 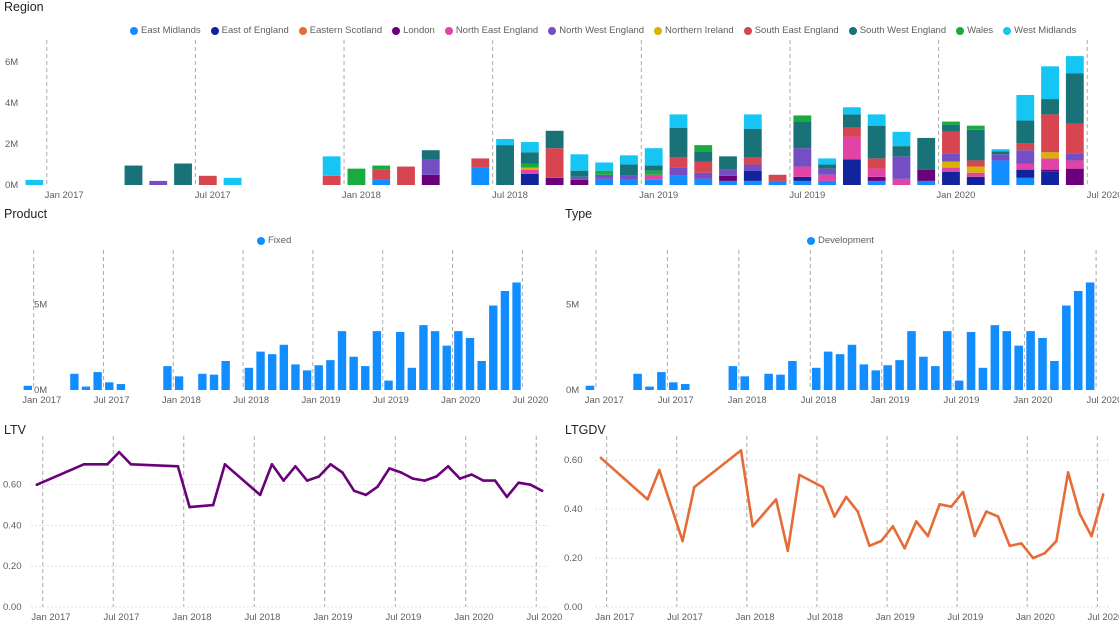 What do you see at coordinates (213, 195) in the screenshot?
I see `region-x-tick-label: Jul 2017` at bounding box center [213, 195].